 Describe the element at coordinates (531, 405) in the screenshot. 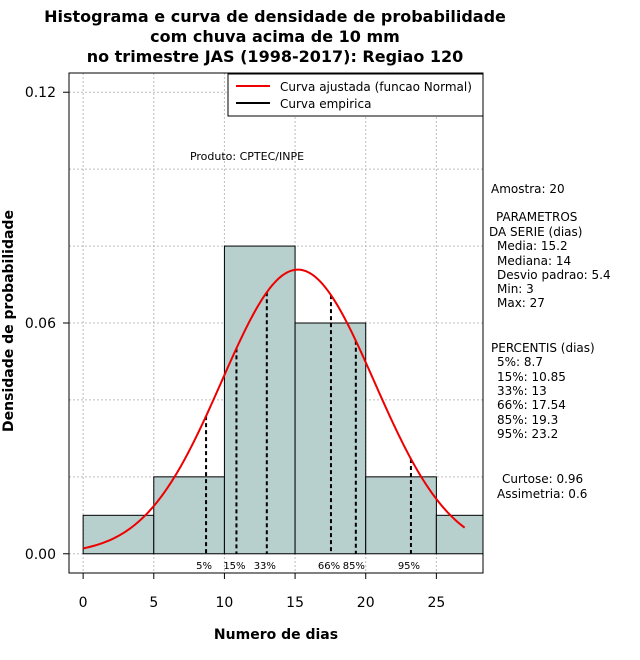

I see `stat-p66: 66%: 17.54` at that location.